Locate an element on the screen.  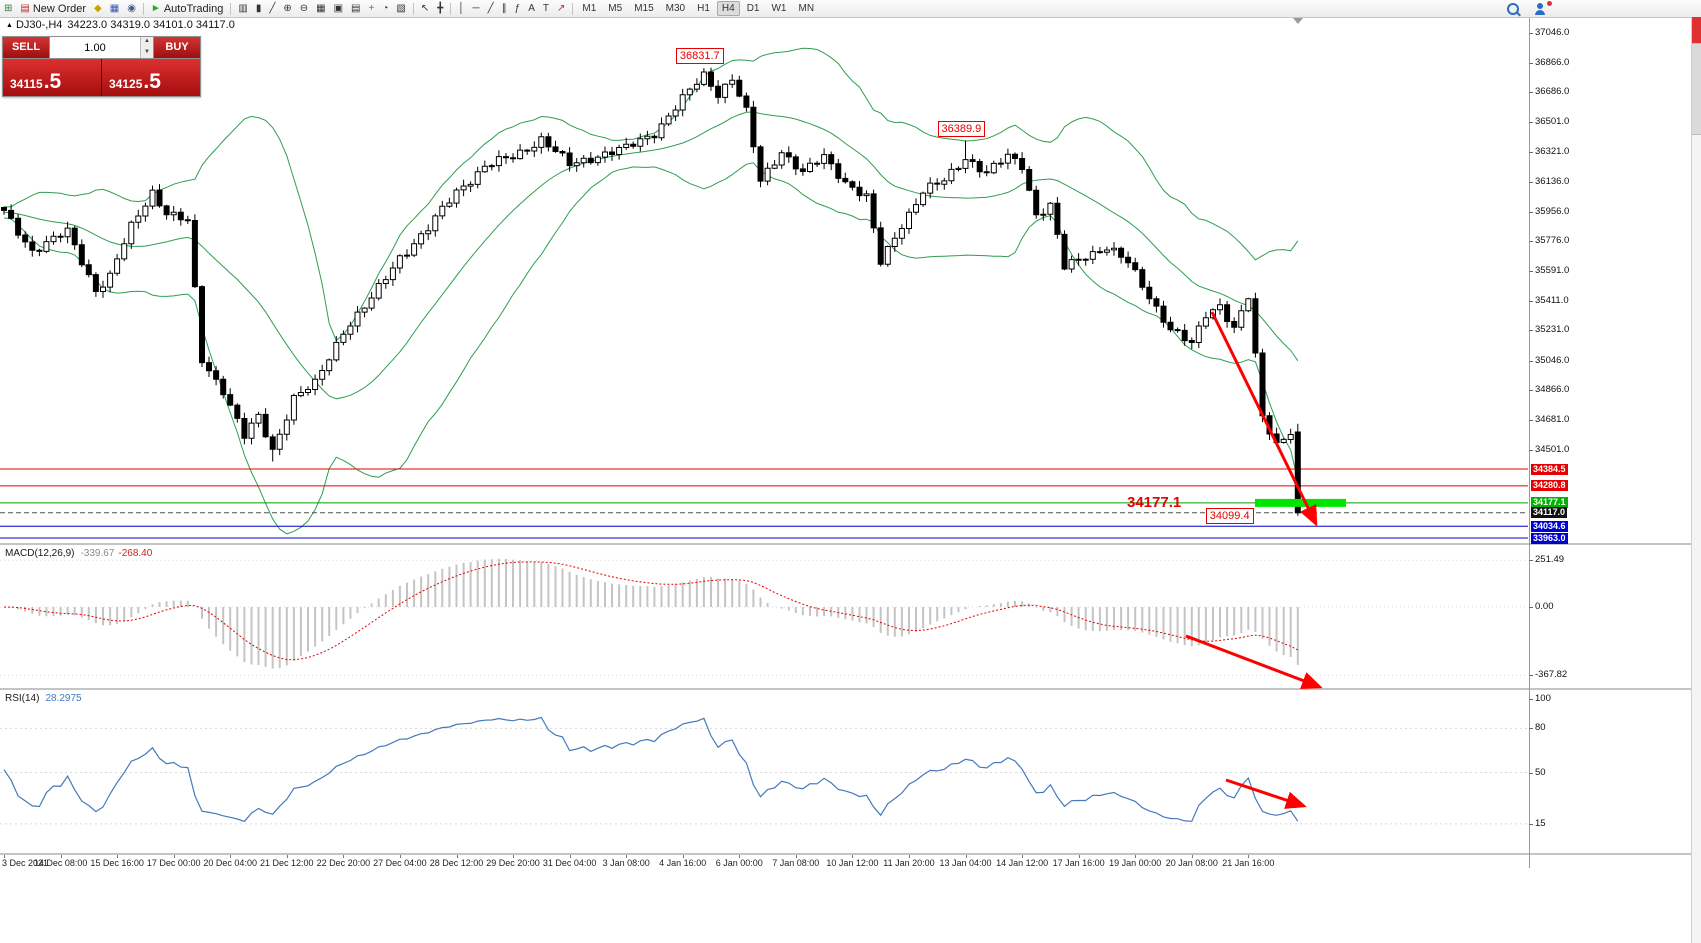
sell-price: 34115 .5 is located at coordinates (52, 77).